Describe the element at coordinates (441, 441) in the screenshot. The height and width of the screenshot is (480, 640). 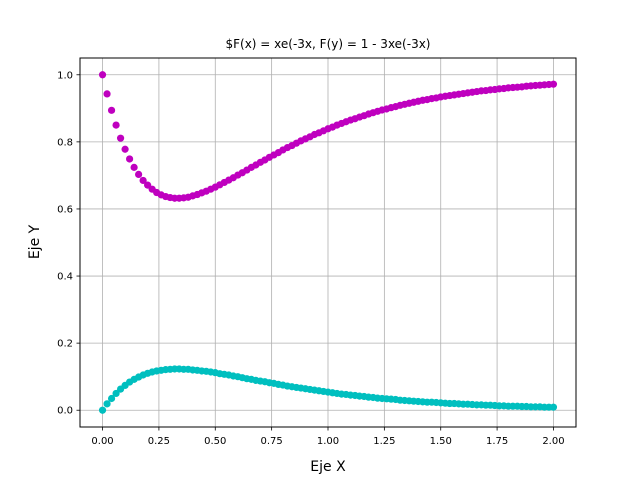
I see `x-tick-label: 1.50` at that location.